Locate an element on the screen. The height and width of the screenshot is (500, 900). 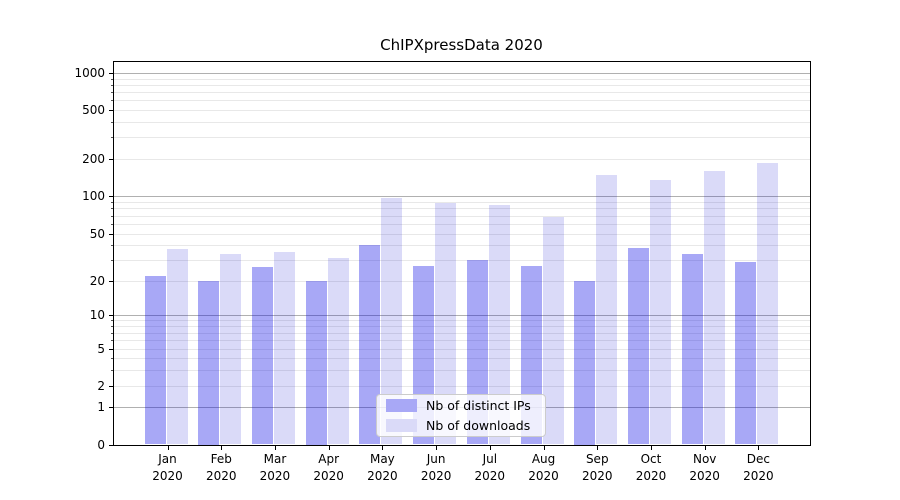
legend: Nb of distinct IPs Nb of downloads is located at coordinates (461, 415).